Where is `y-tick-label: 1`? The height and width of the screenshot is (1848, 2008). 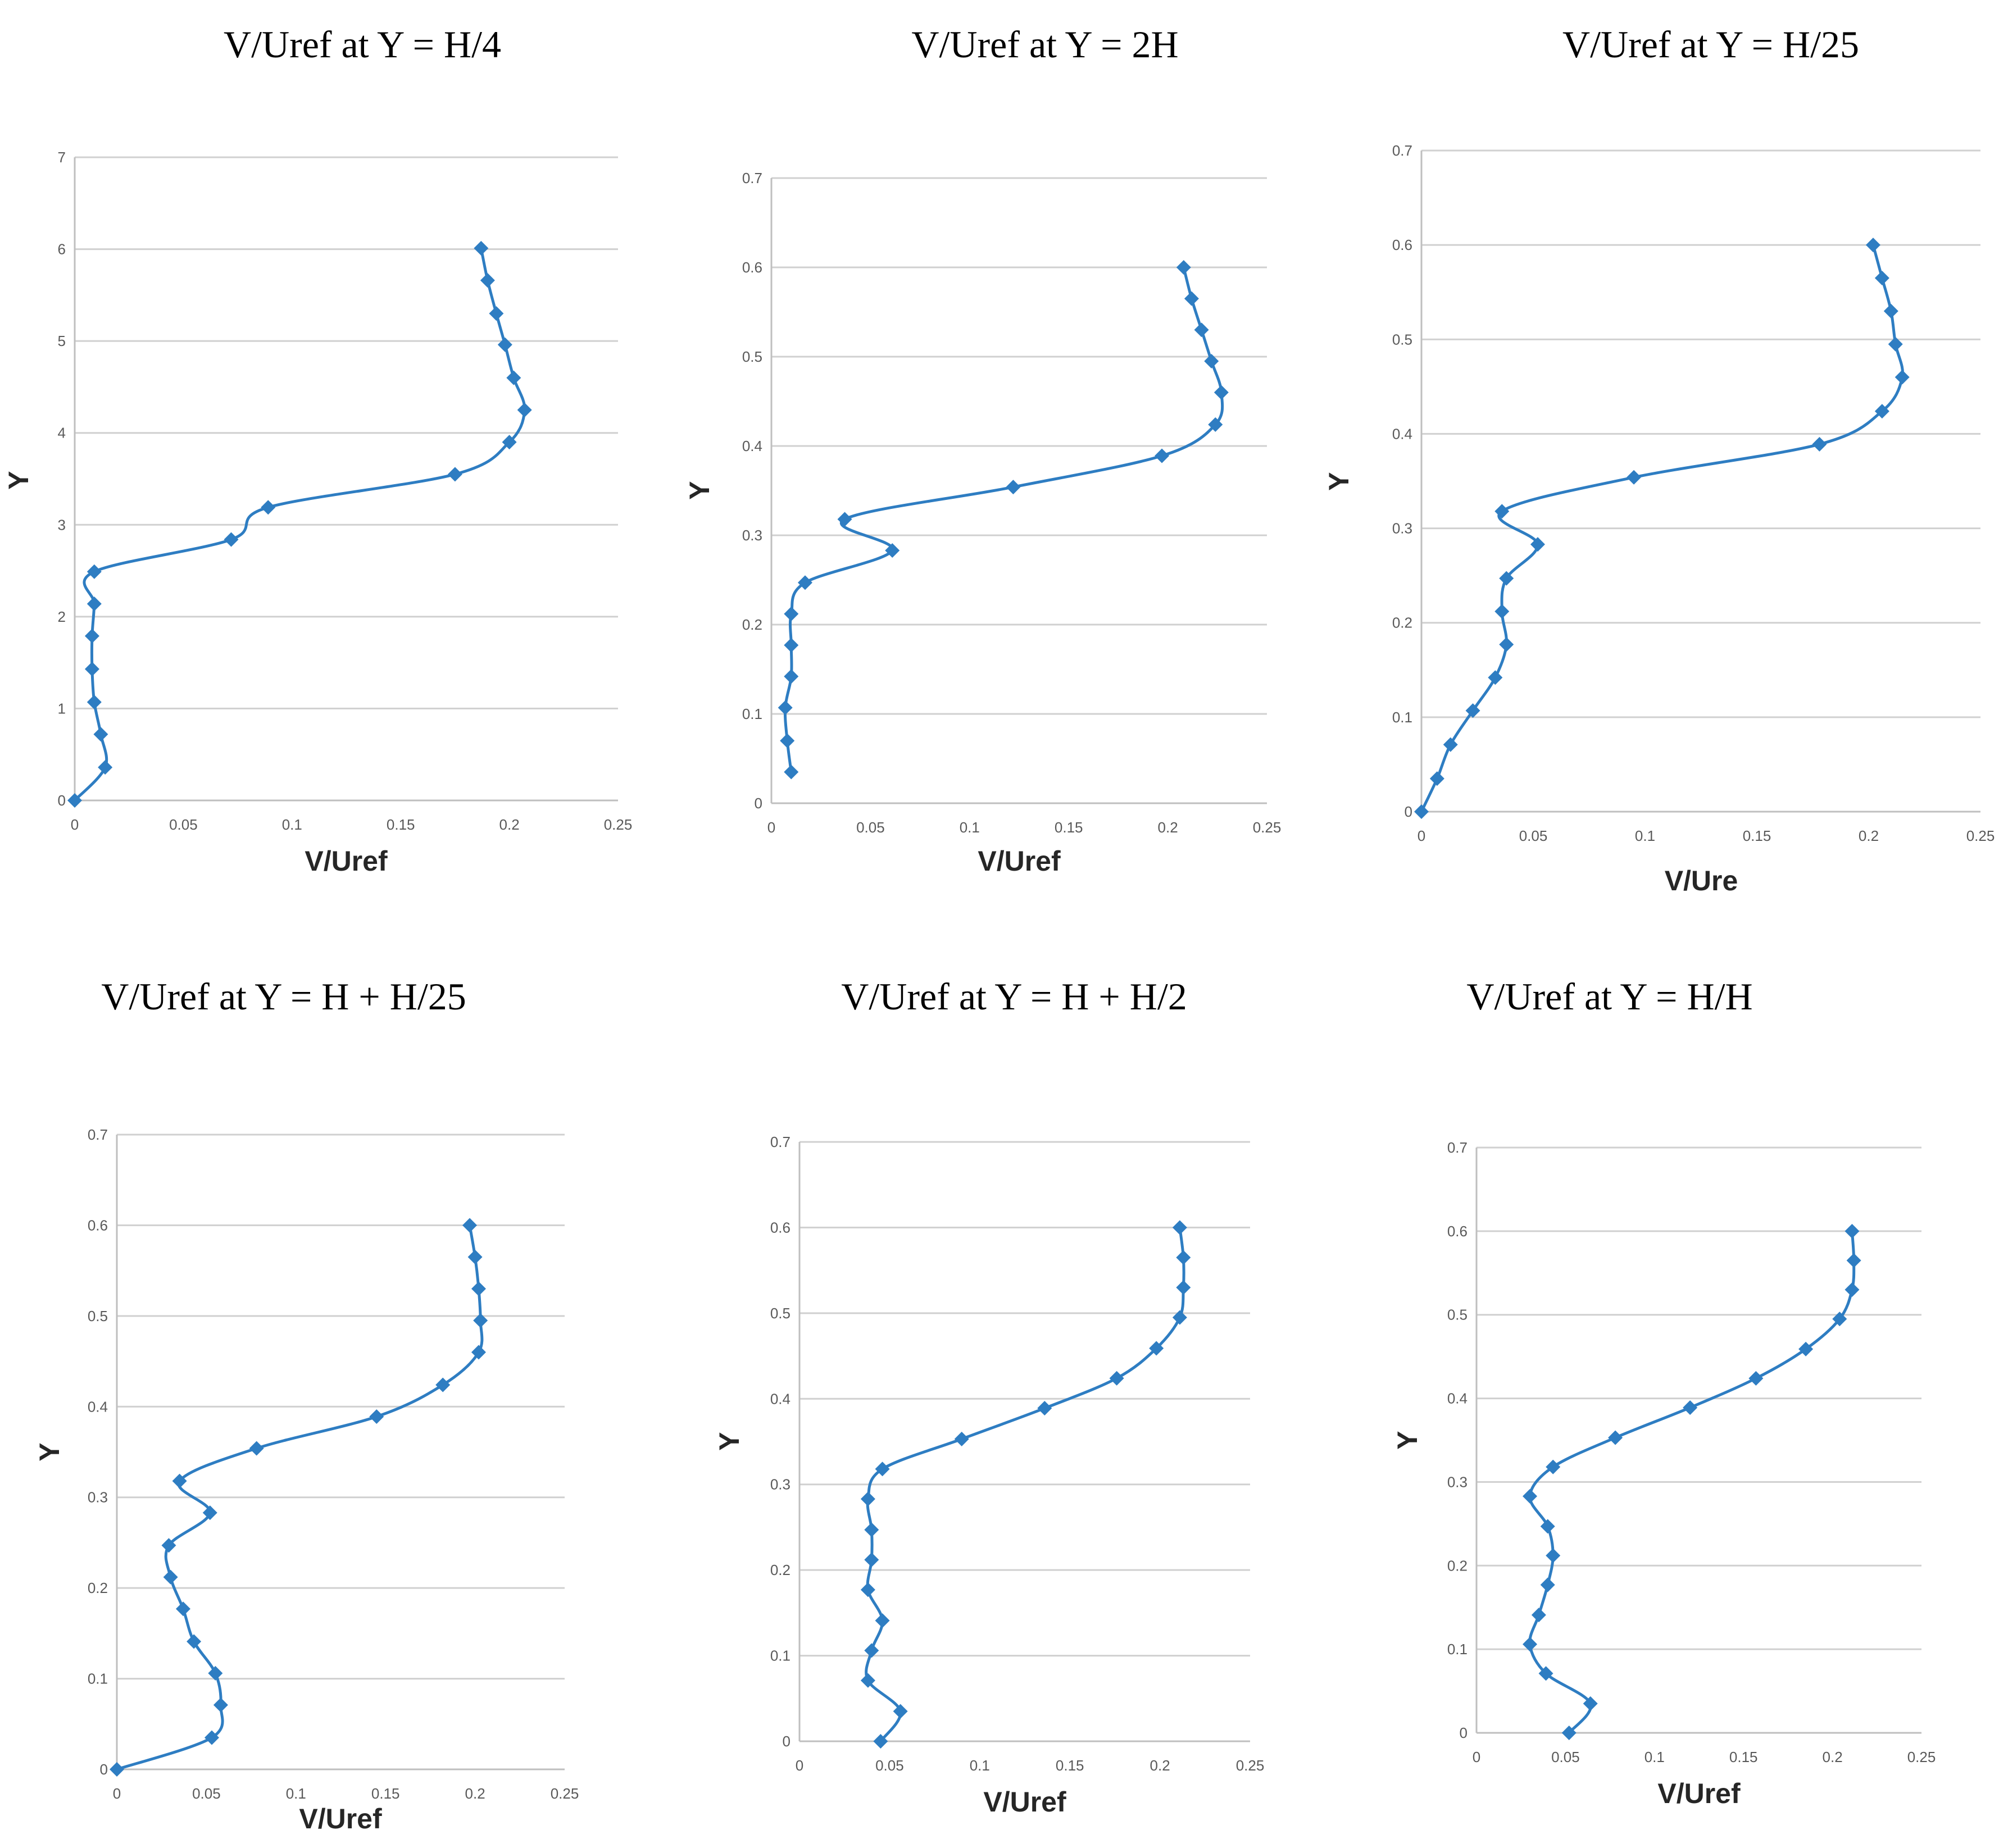 y-tick-label: 1 is located at coordinates (62, 709).